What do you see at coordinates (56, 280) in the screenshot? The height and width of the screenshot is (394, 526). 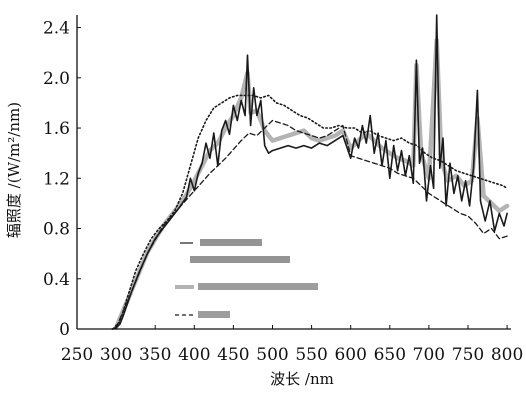 I see `y-tick-label: 0.4` at bounding box center [56, 280].